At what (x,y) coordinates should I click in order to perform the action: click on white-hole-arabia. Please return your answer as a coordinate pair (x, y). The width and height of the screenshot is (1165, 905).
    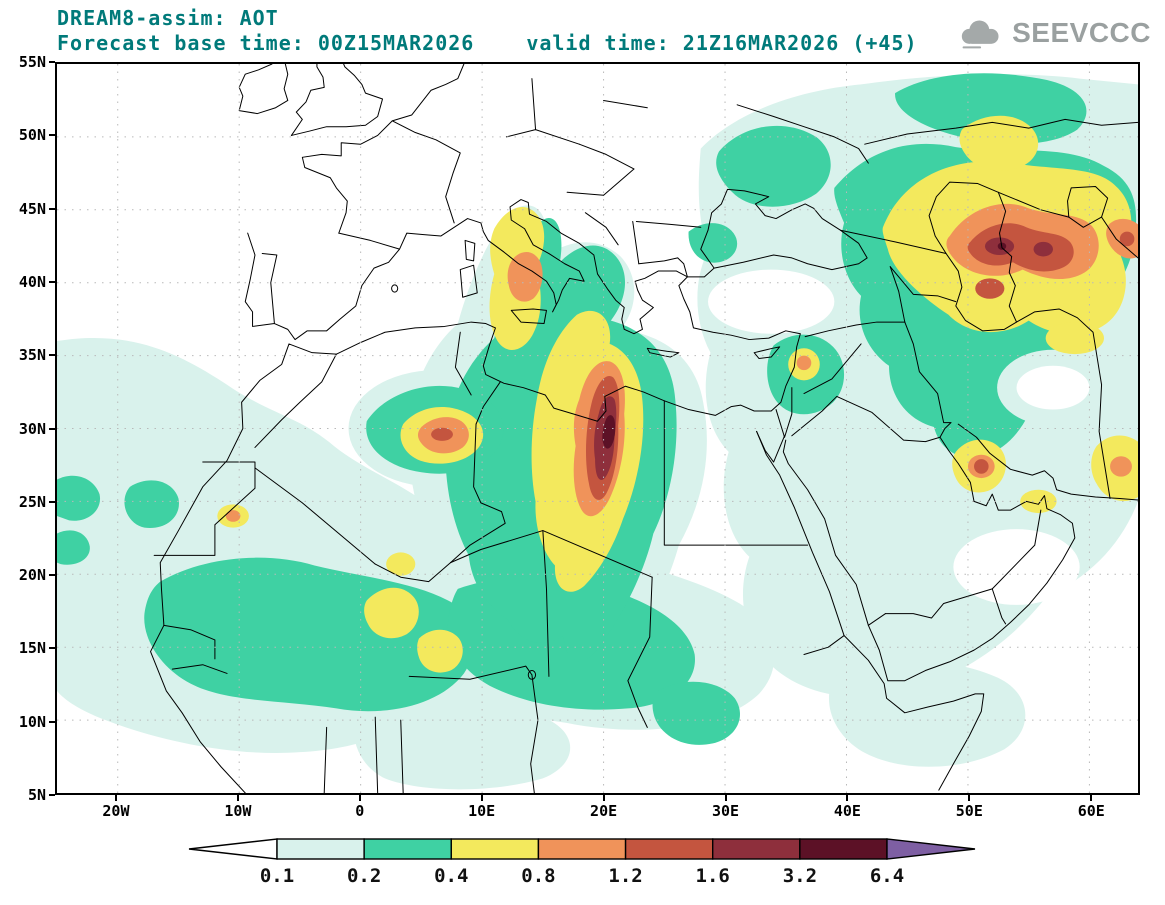
    Looking at the image, I should click on (1016, 567).